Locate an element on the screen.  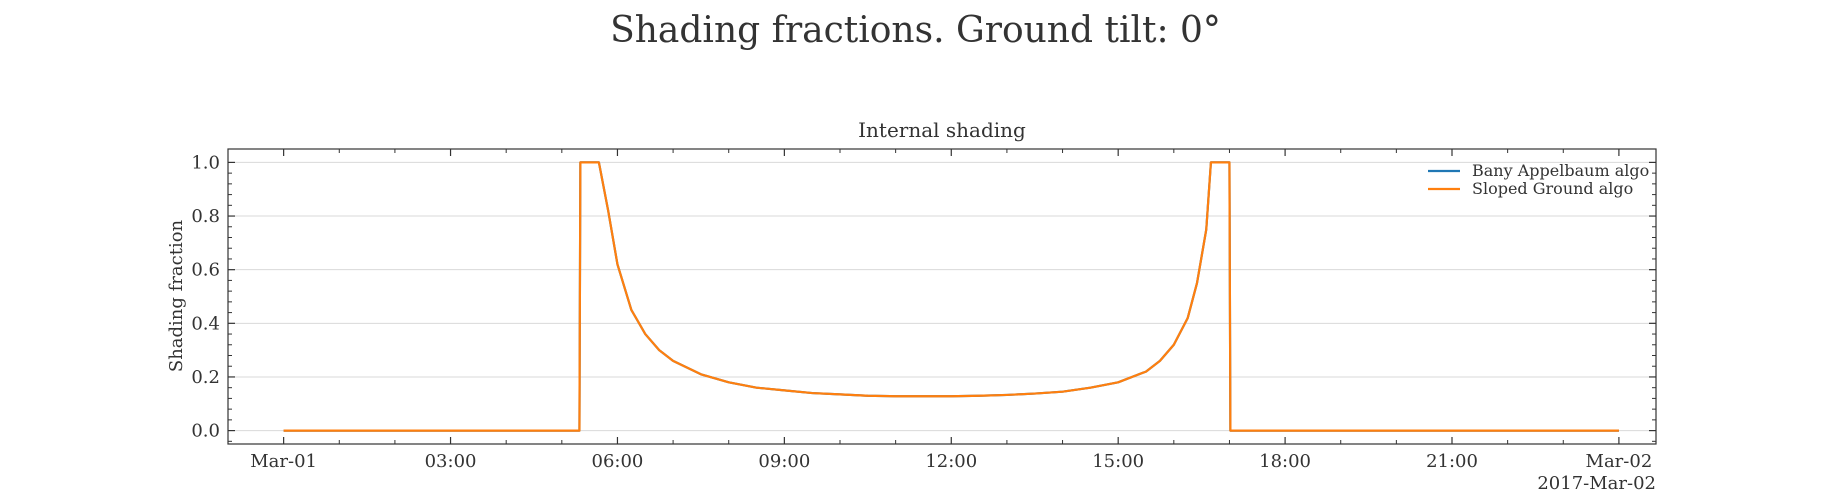
y-tick-label: 0.0 is located at coordinates (205, 431).